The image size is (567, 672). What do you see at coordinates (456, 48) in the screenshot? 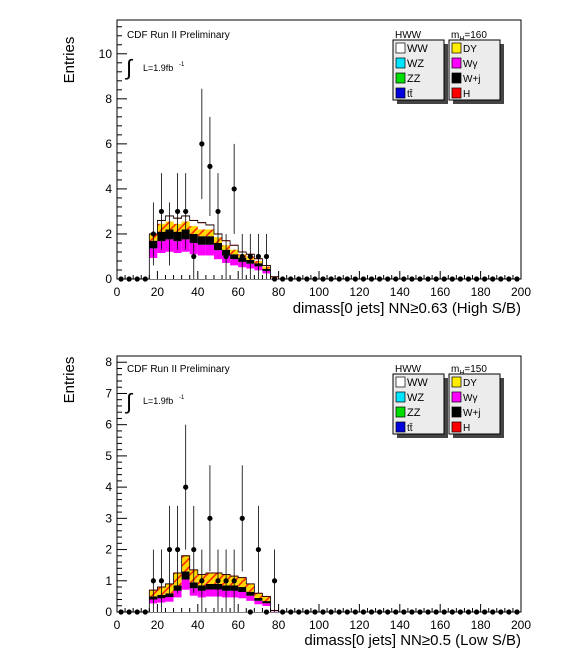
I see `legend-swatch-dy` at bounding box center [456, 48].